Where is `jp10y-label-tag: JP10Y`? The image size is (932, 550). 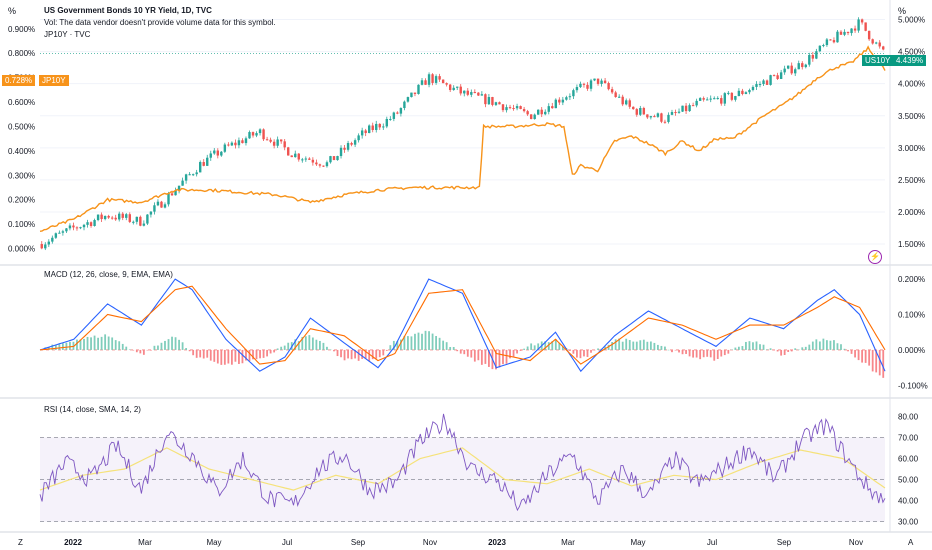
jp10y-label-tag: JP10Y is located at coordinates (54, 80).